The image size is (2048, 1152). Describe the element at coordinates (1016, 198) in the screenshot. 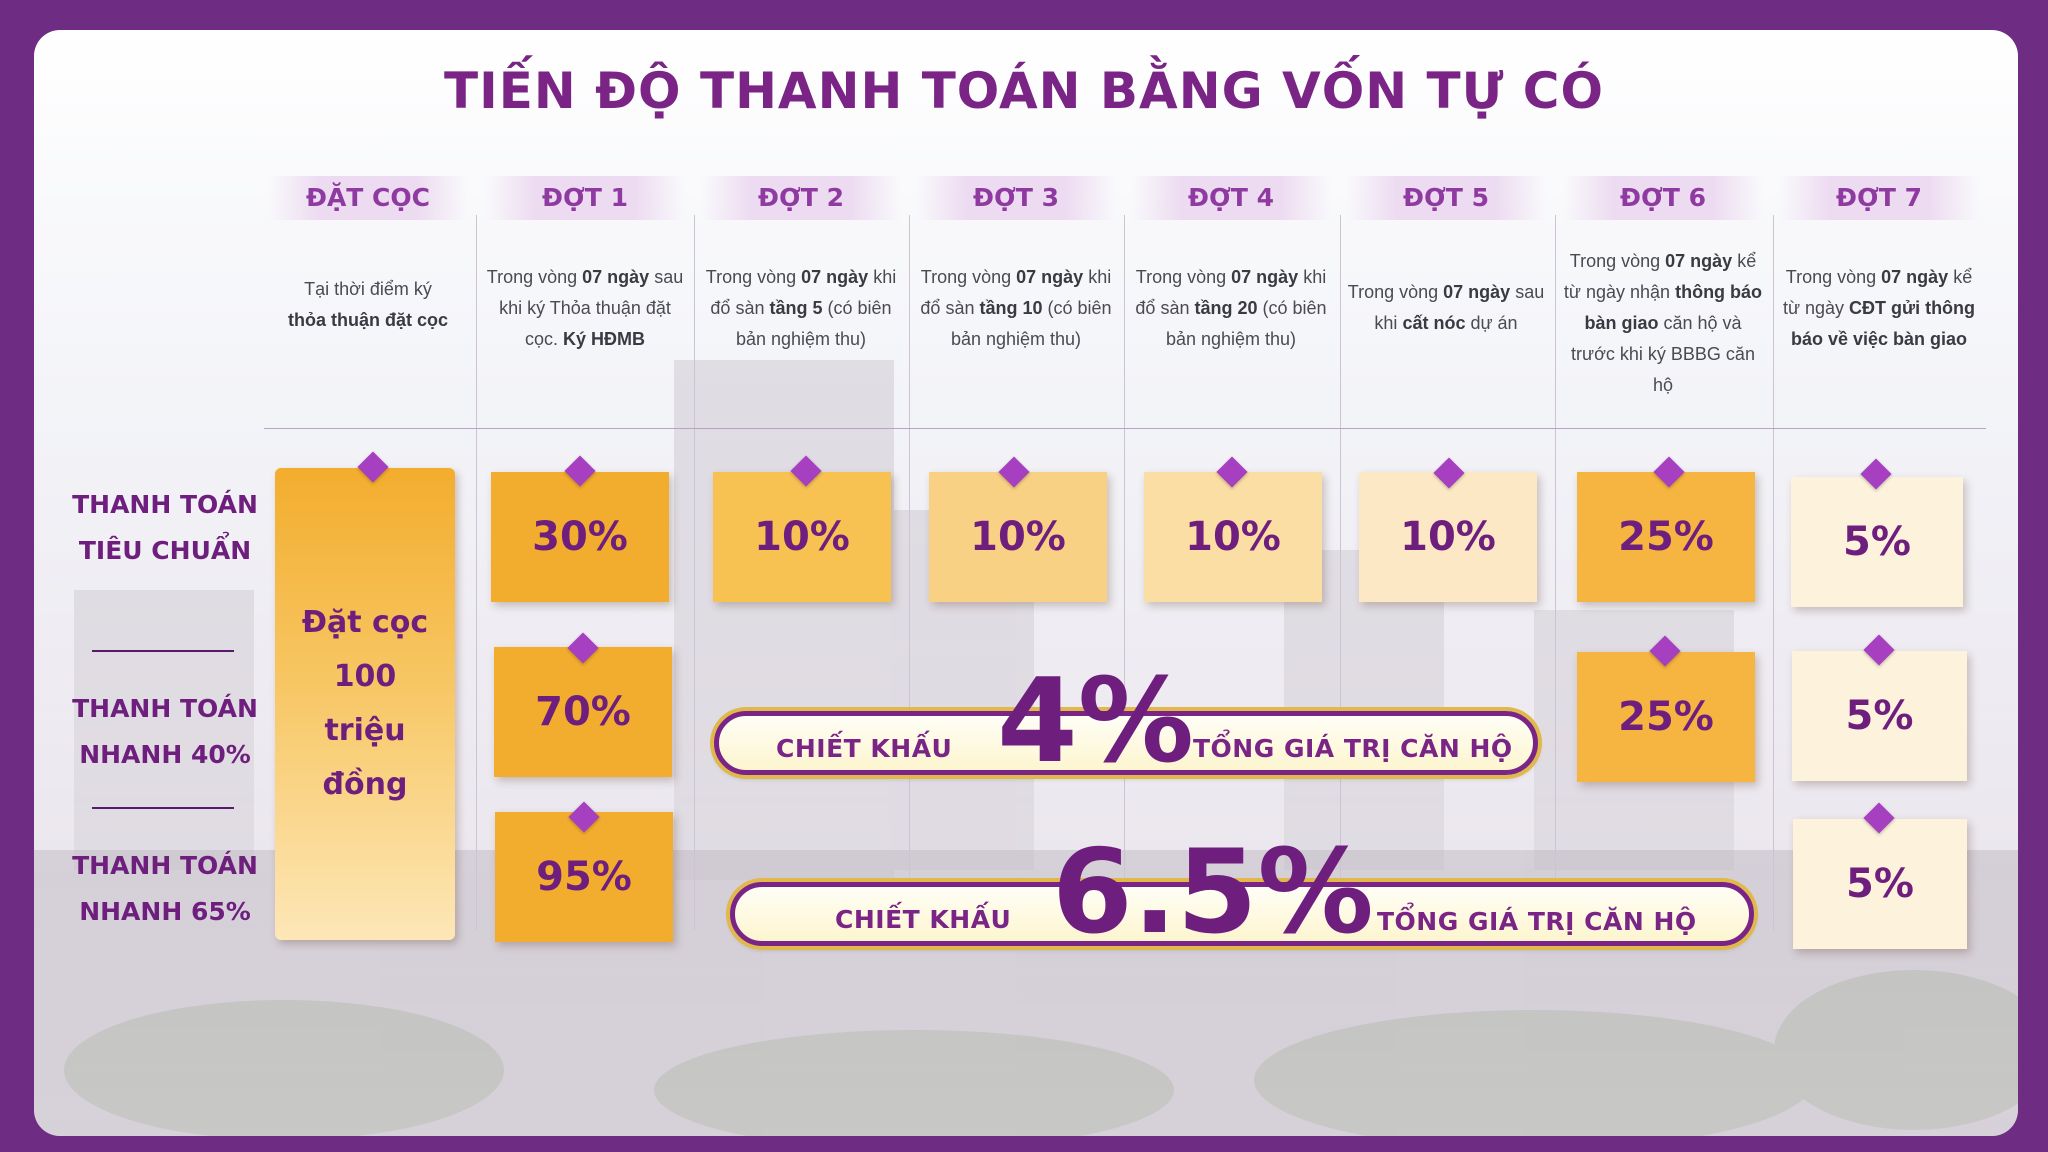

I see `column-header-phase-3: ĐỢT 3` at that location.